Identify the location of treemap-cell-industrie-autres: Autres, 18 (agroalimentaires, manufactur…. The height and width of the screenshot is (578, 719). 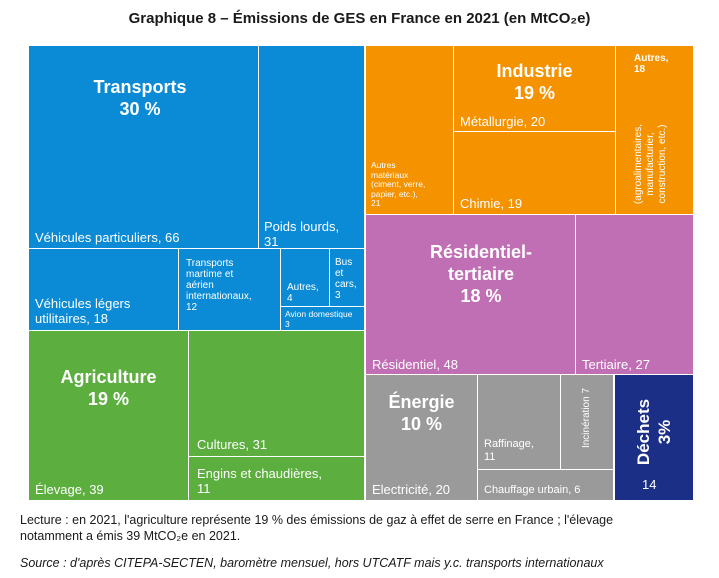
(654, 130).